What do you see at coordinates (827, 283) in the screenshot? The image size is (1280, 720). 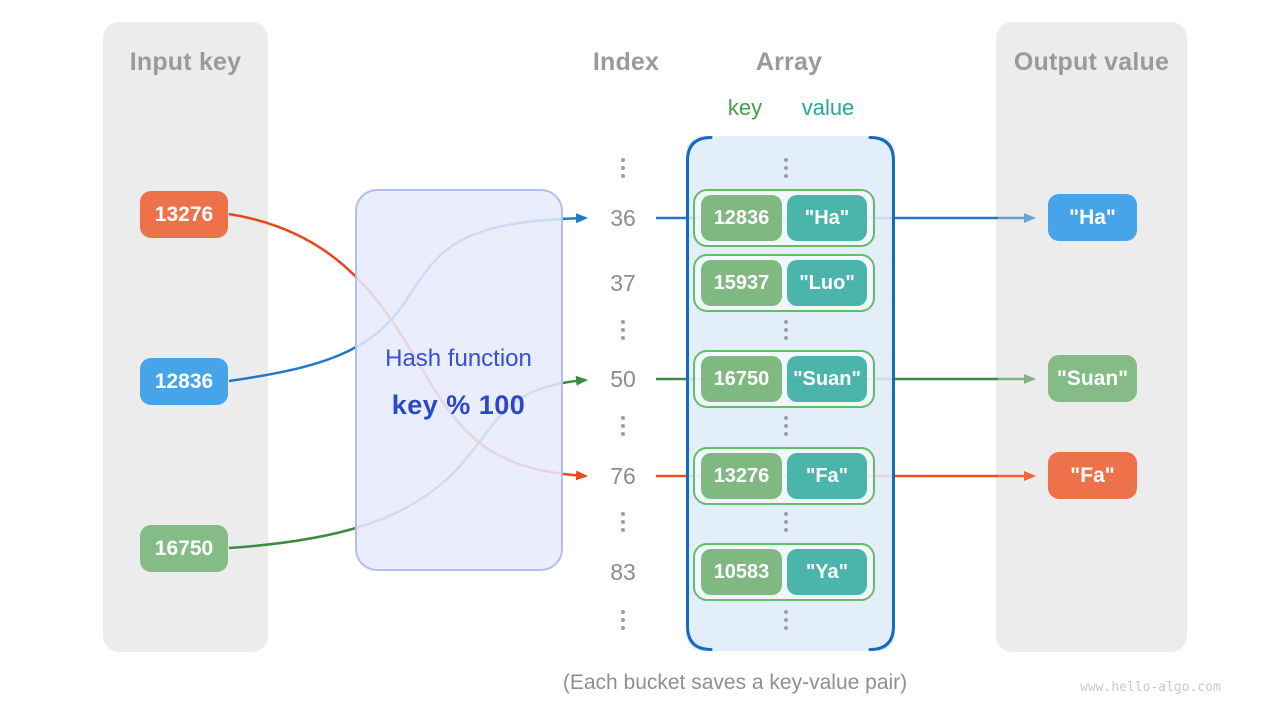 I see `bucket-value: "Luo"` at bounding box center [827, 283].